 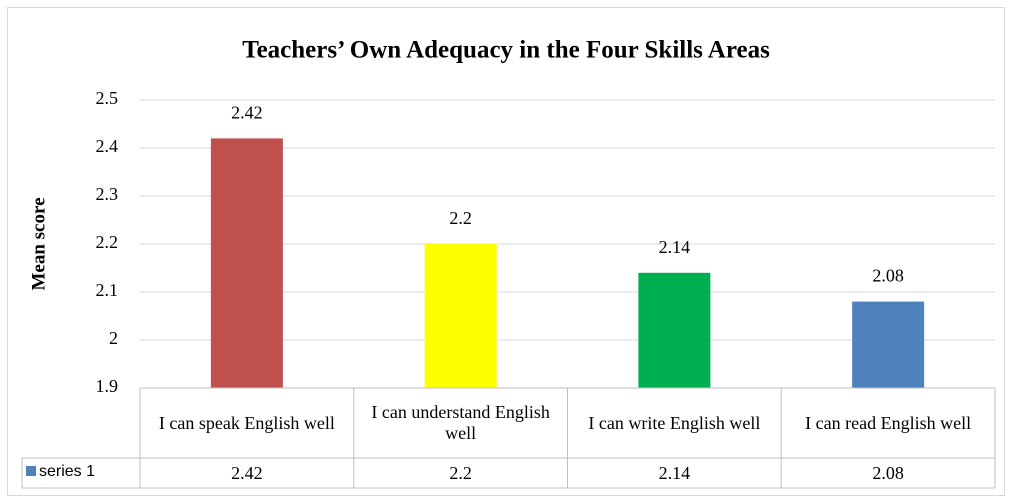 What do you see at coordinates (38, 243) in the screenshot?
I see `y-axis-label: Mean score` at bounding box center [38, 243].